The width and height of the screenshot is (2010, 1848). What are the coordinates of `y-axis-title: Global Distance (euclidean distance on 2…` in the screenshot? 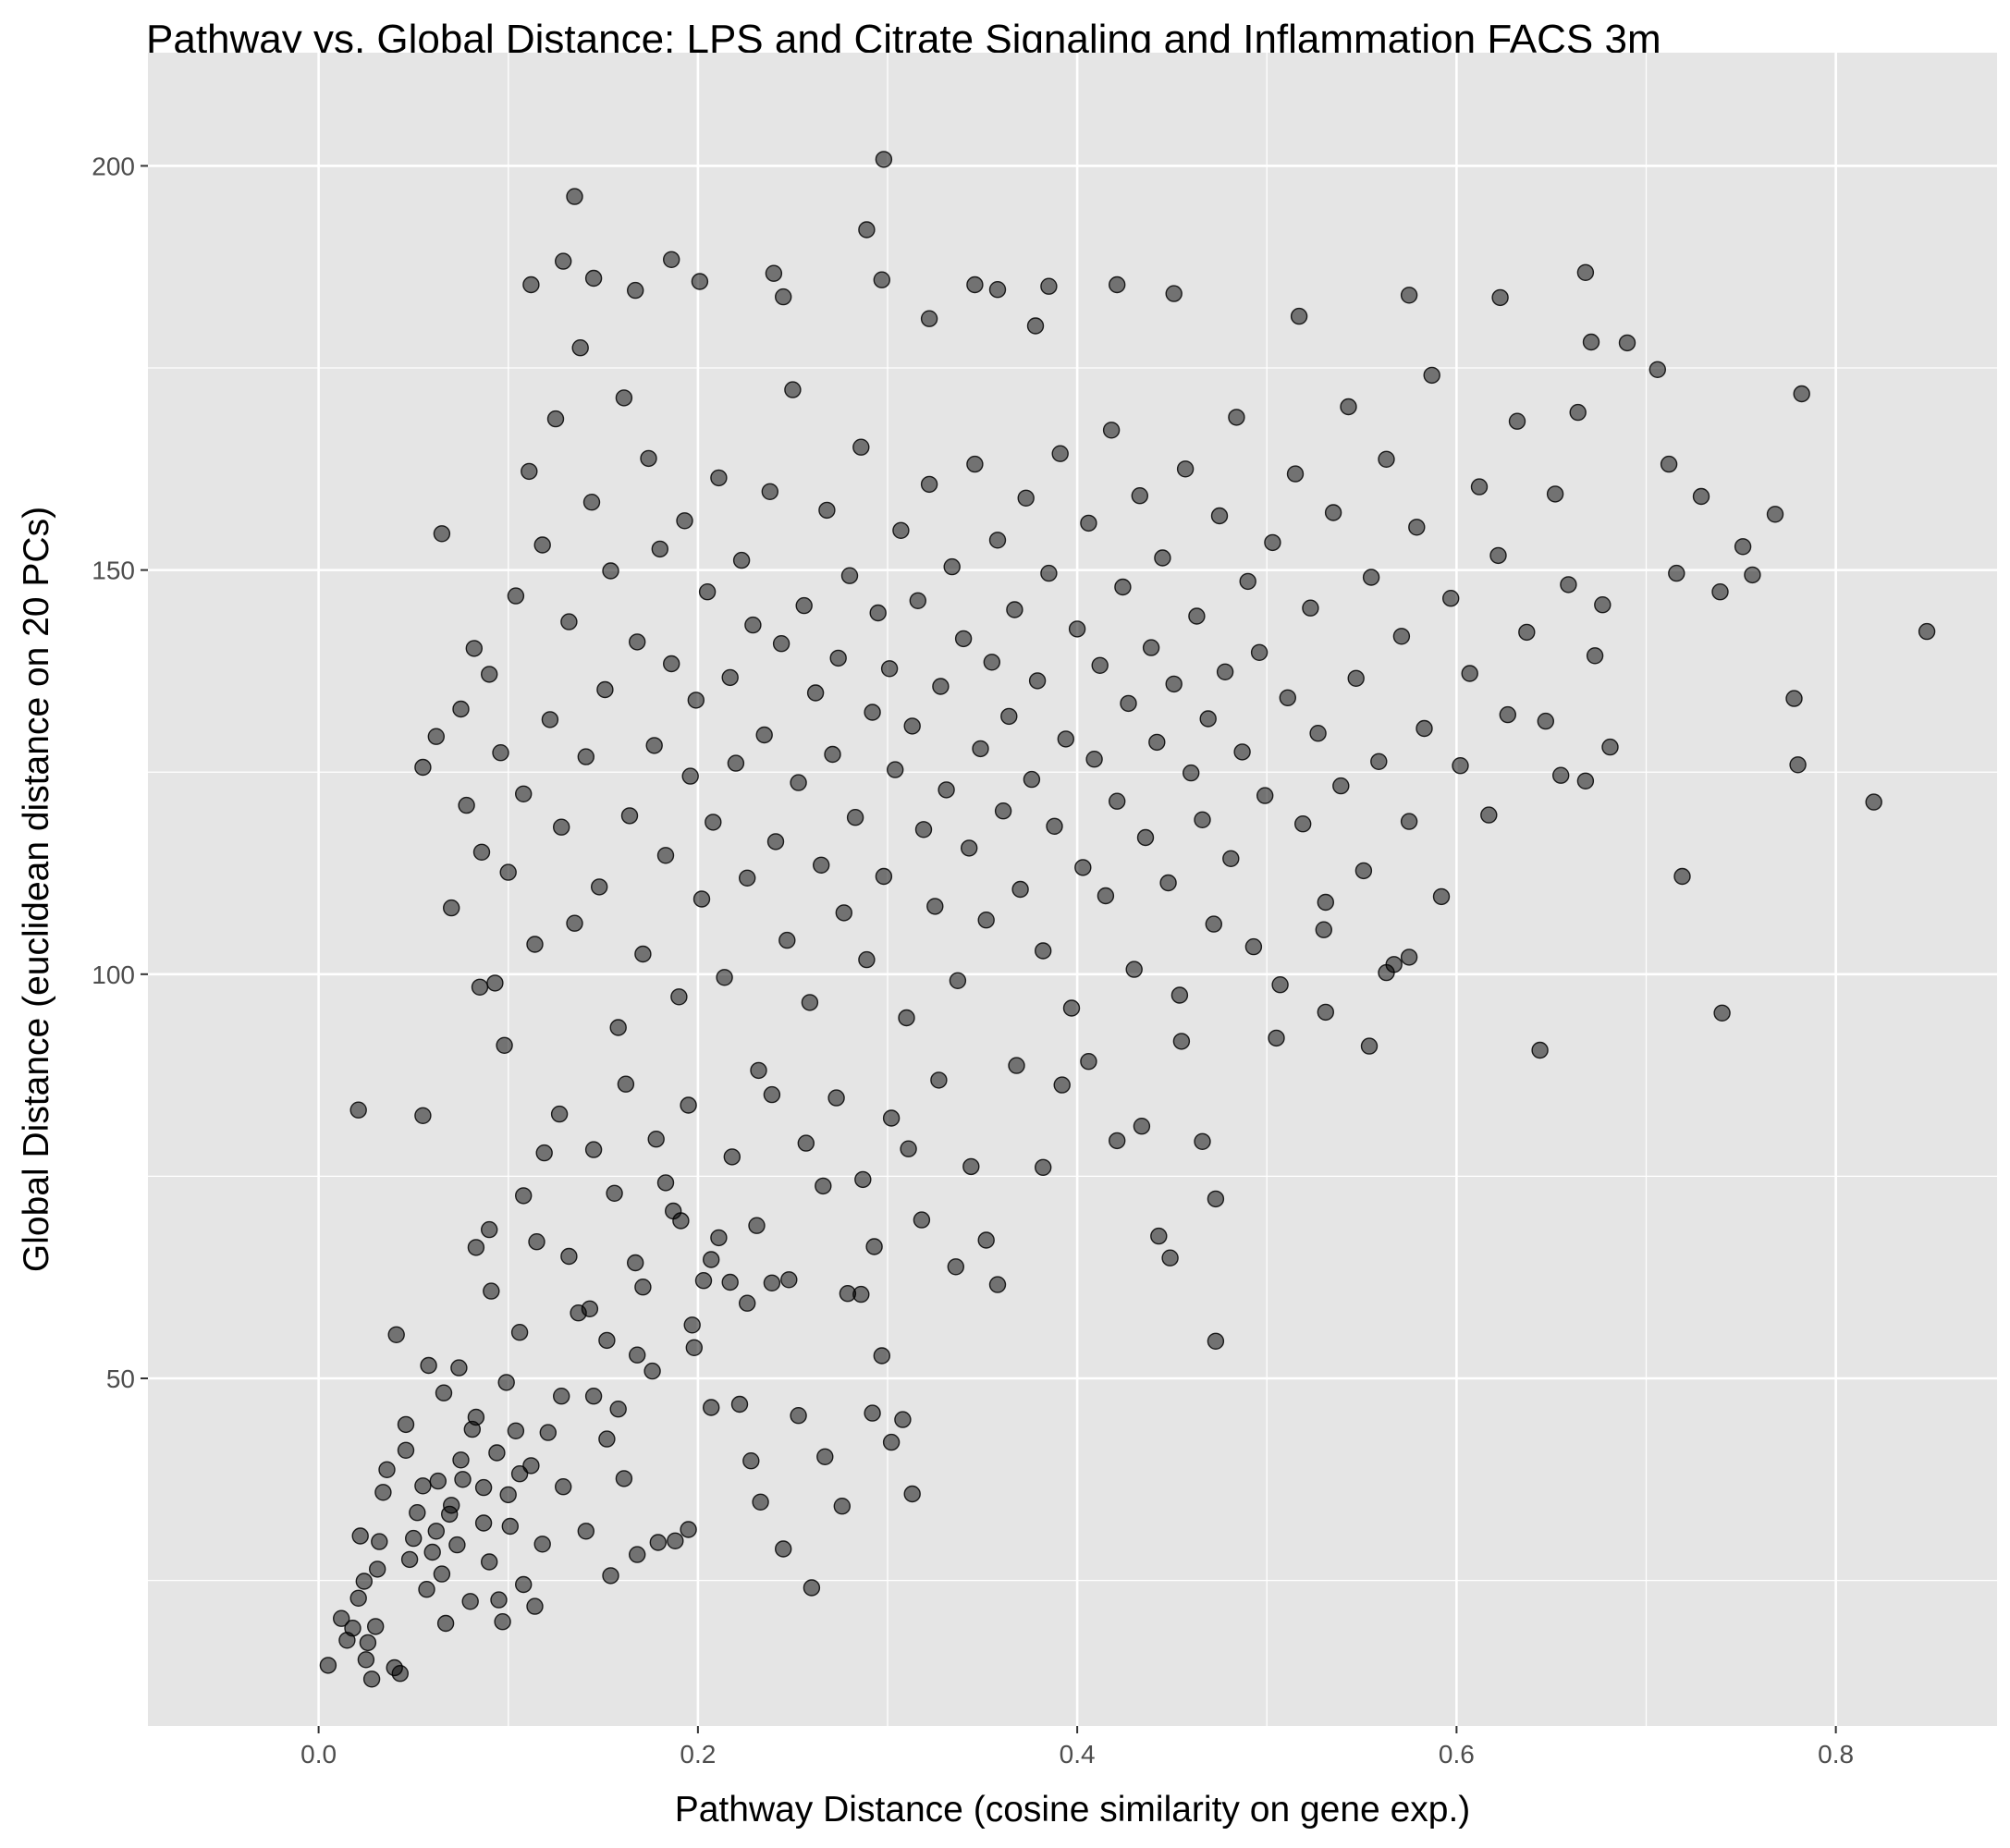 It's located at (36, 889).